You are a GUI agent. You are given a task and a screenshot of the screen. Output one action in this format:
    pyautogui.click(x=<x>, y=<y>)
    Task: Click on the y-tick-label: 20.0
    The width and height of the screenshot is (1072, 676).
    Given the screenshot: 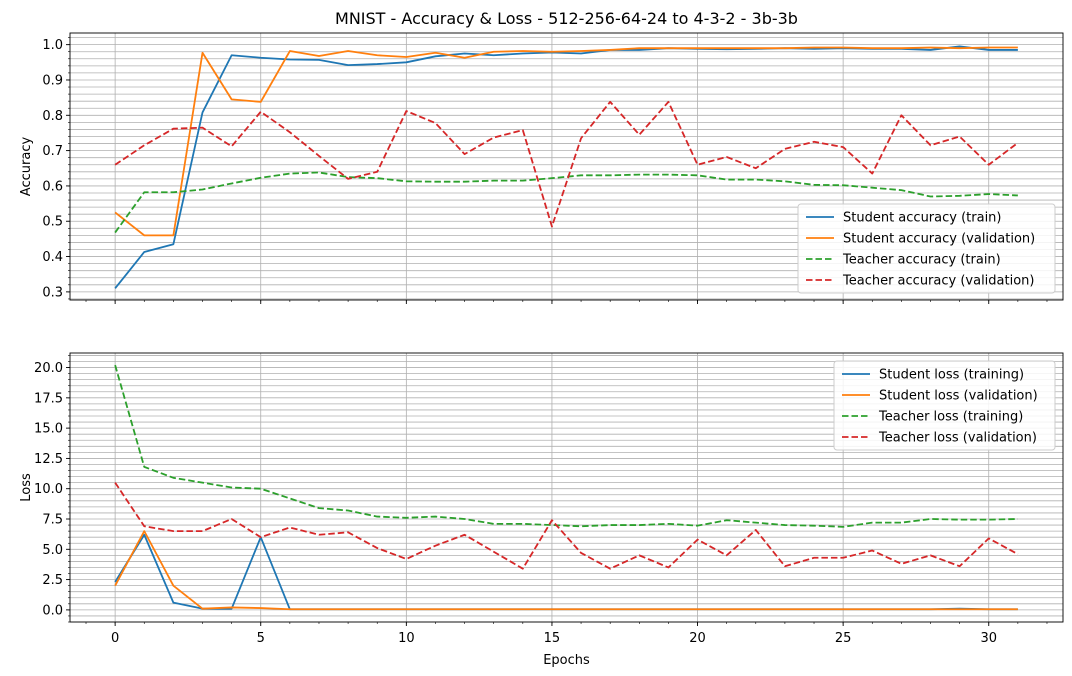 What is the action you would take?
    pyautogui.click(x=48, y=368)
    